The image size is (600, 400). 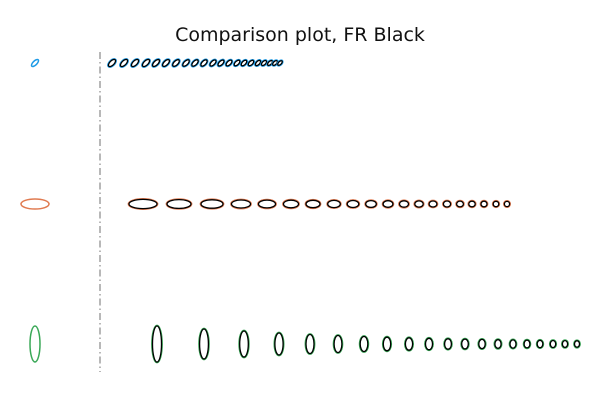 What do you see at coordinates (300, 35) in the screenshot?
I see `chart-title: Comparison plot, FR Black` at bounding box center [300, 35].